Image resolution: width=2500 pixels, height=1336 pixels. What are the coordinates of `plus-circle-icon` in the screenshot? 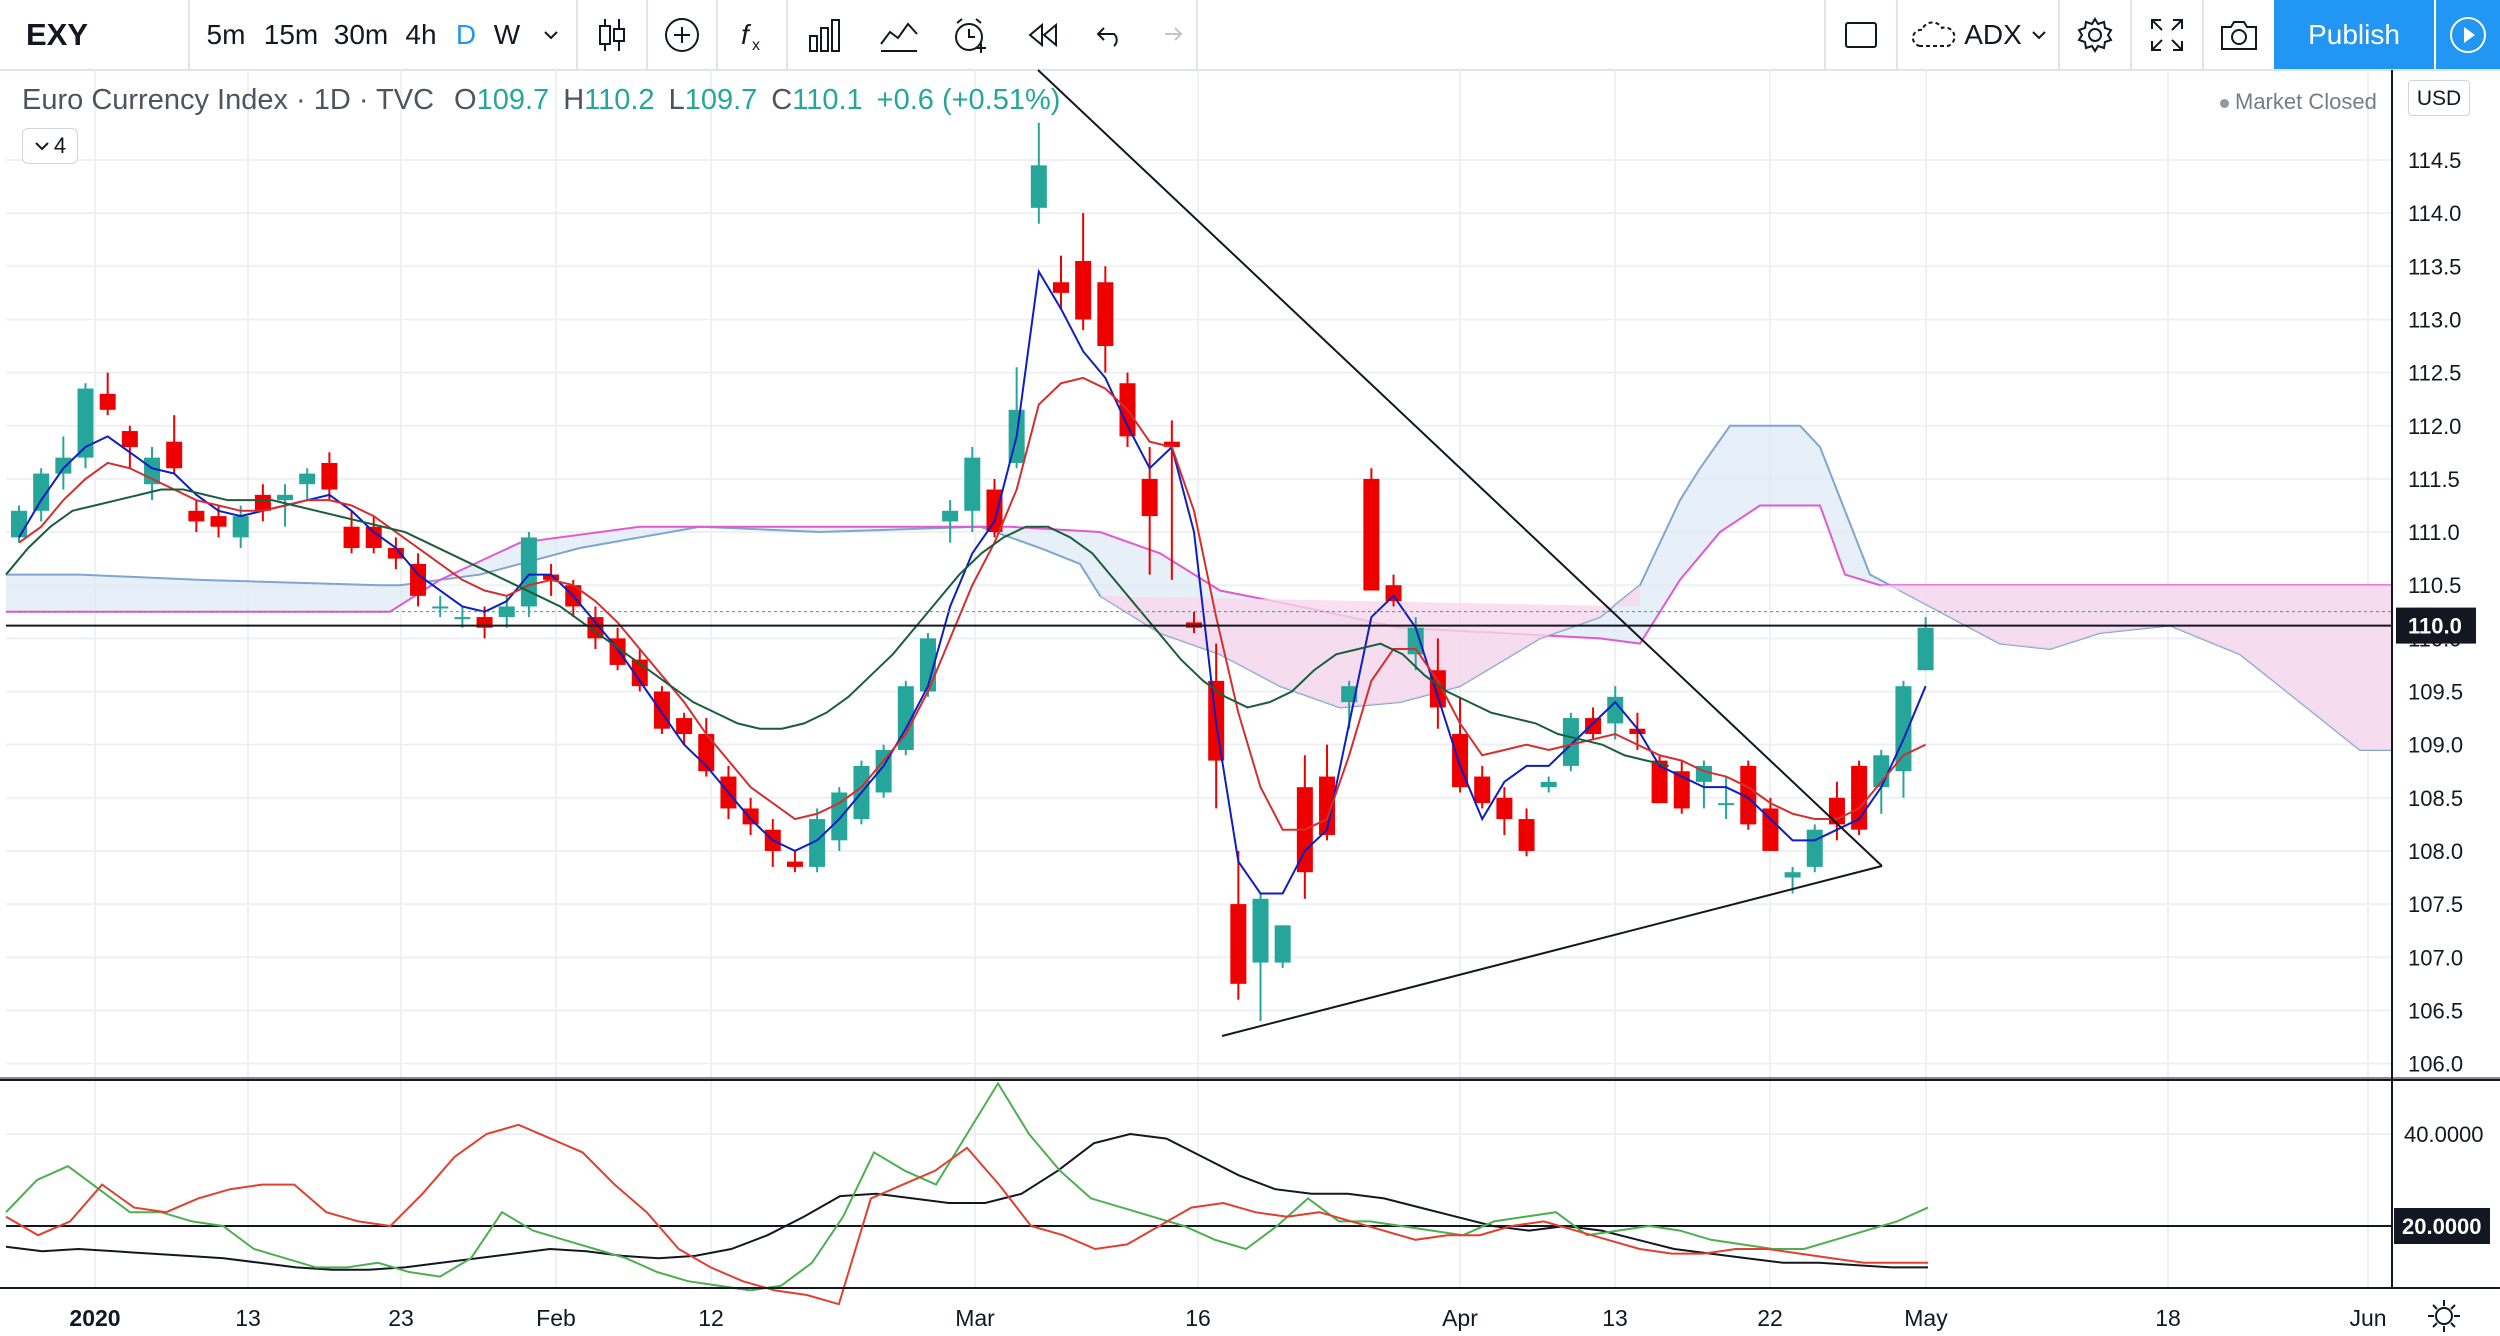 It's located at (682, 34).